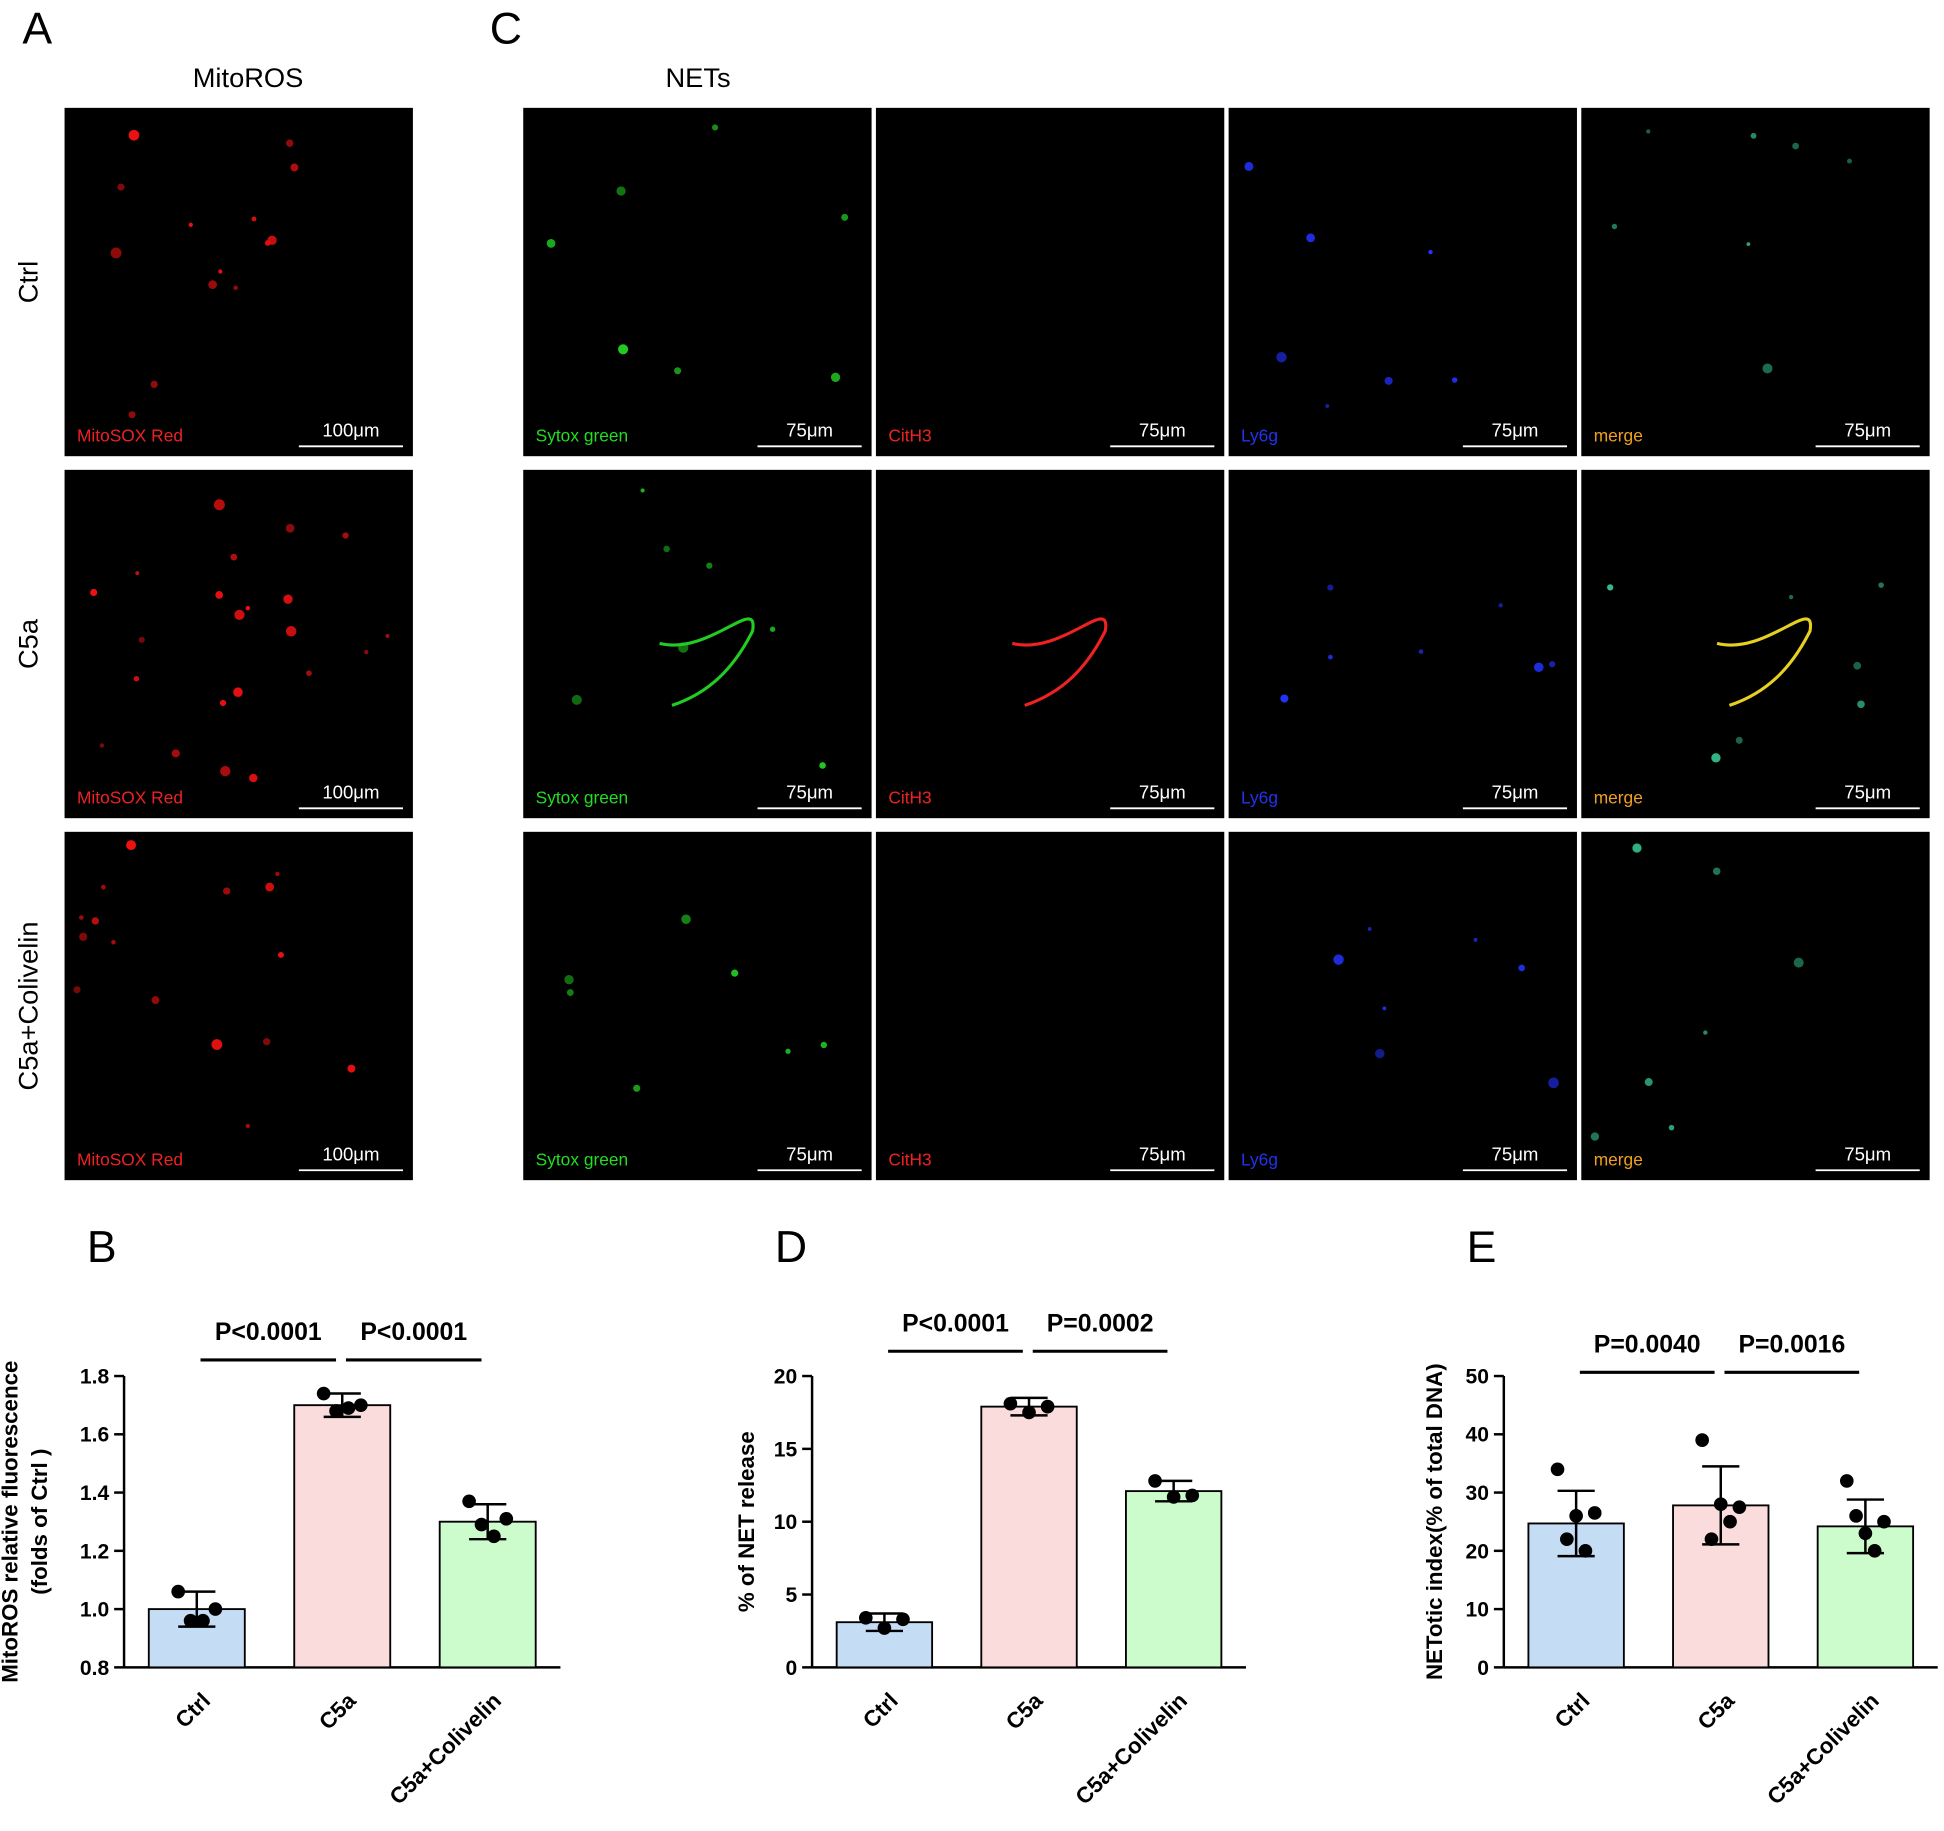 This screenshot has height=1831, width=1944. I want to click on row-label: C5a+Colivelin, so click(27, 1005).